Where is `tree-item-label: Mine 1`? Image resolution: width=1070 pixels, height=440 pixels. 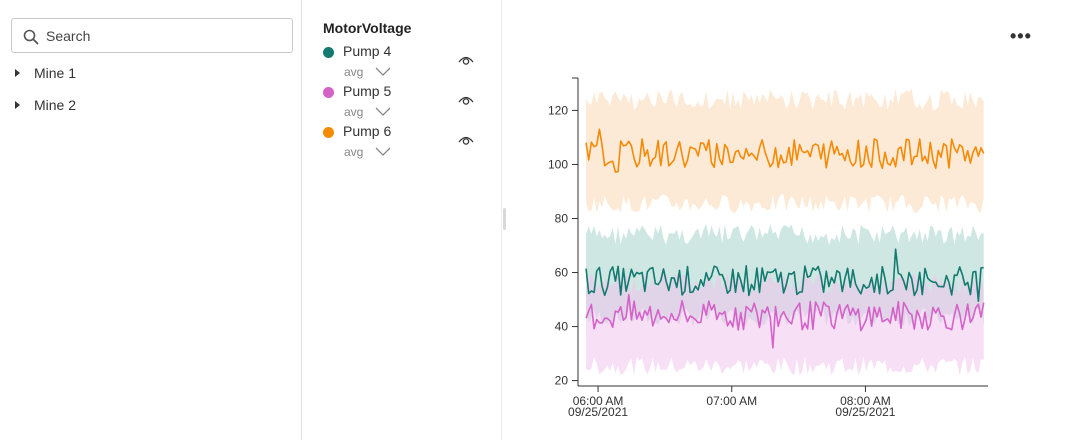
tree-item-label: Mine 1 is located at coordinates (55, 73).